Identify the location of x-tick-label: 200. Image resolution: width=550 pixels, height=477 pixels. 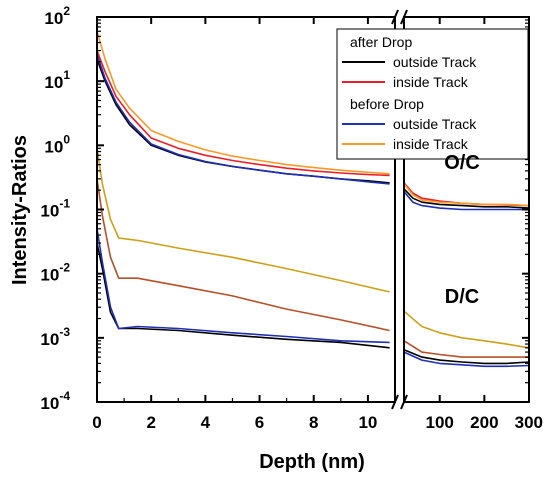
(484, 422).